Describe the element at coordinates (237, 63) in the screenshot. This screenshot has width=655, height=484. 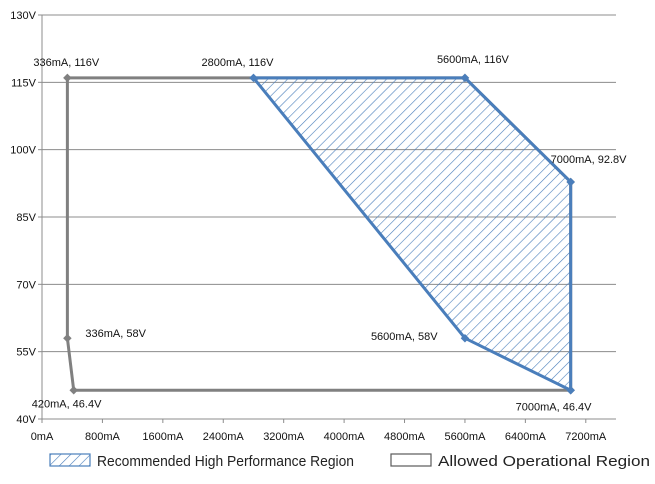
I see `data-label: 2800mA, 116V` at that location.